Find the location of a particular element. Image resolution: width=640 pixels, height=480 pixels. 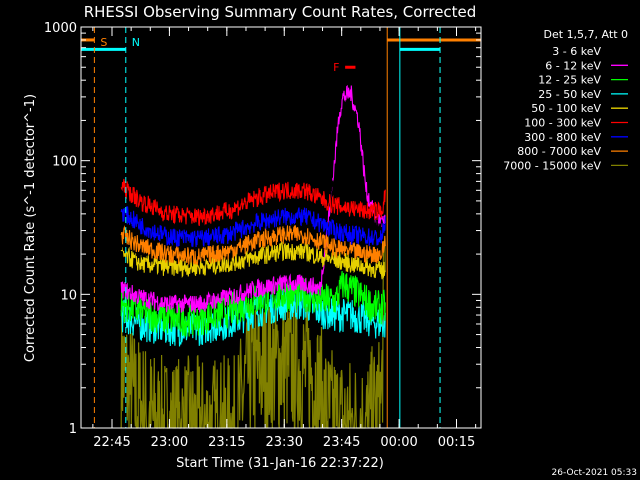

legend-label: 50 - 100 keV is located at coordinates (566, 108).